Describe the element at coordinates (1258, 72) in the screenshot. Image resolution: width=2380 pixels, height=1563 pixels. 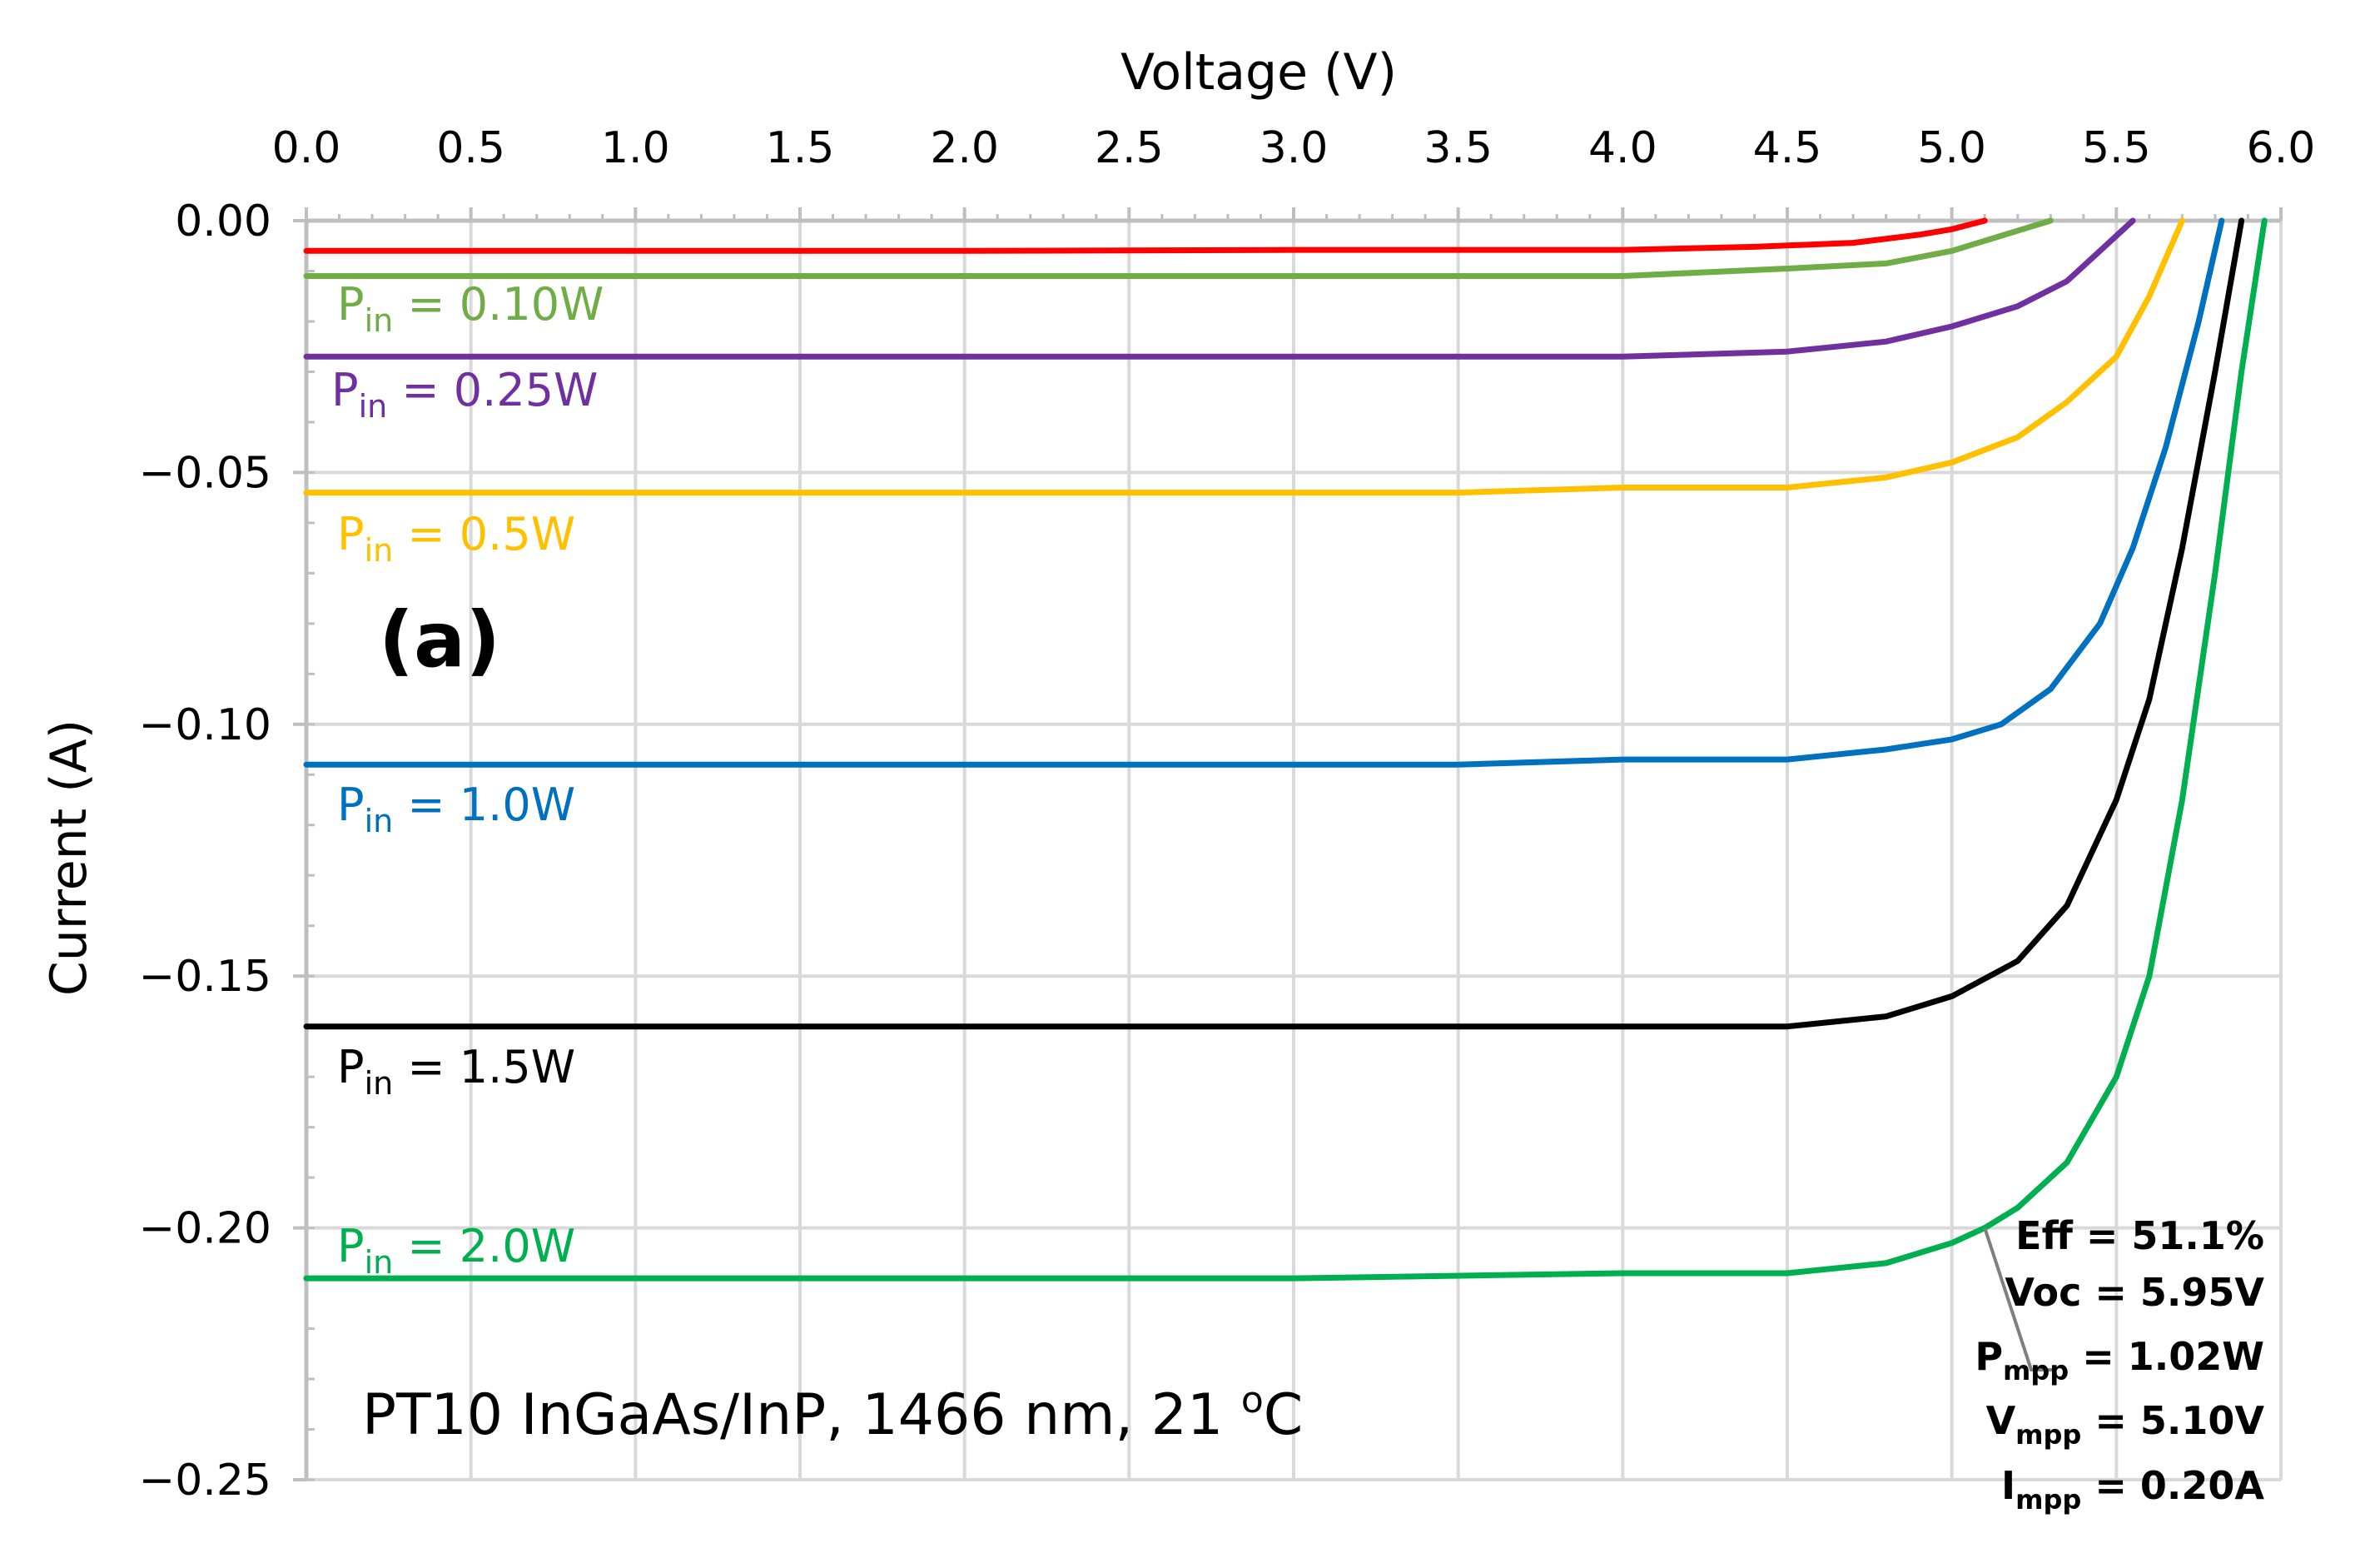
I see `x-axis-title: Voltage (V)` at that location.